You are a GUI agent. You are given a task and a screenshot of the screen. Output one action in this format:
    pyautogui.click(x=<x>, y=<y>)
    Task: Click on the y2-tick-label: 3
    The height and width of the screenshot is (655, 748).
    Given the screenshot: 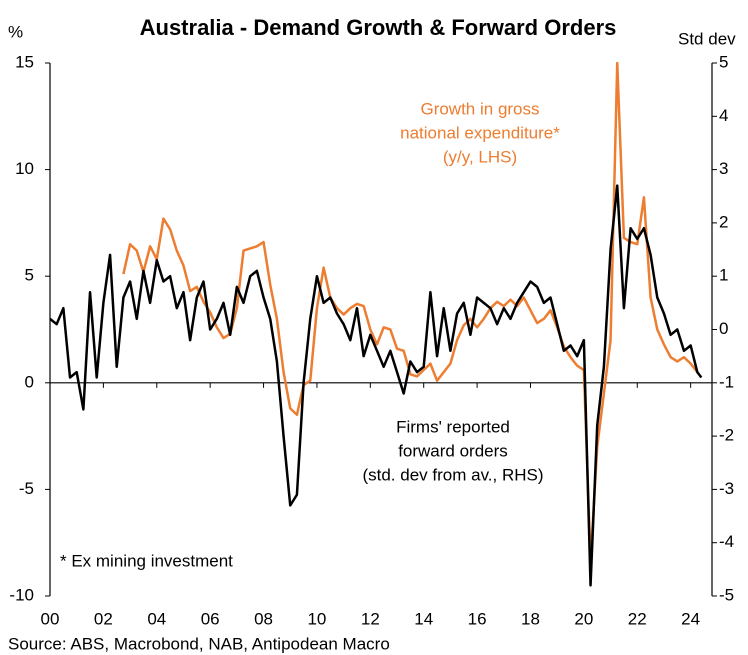 What is the action you would take?
    pyautogui.click(x=723, y=168)
    